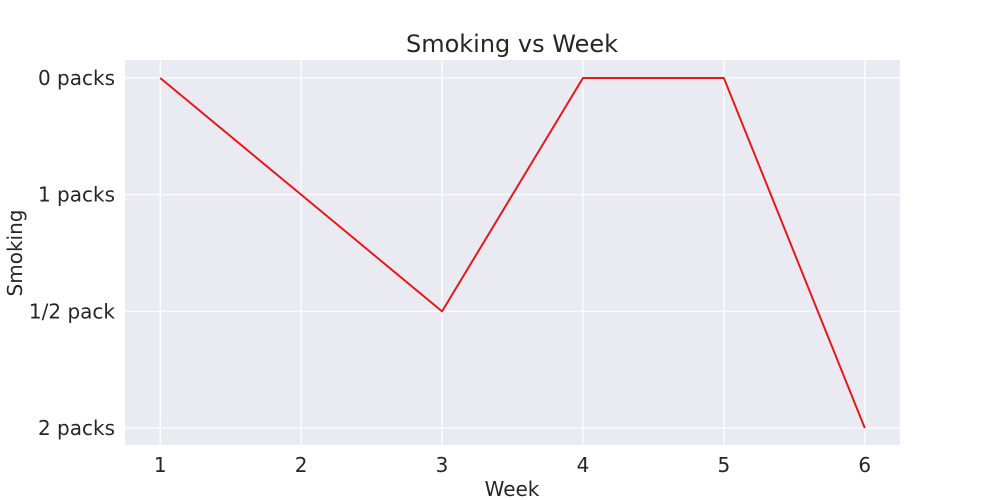  Describe the element at coordinates (160, 465) in the screenshot. I see `x-tick-label: 1` at that location.